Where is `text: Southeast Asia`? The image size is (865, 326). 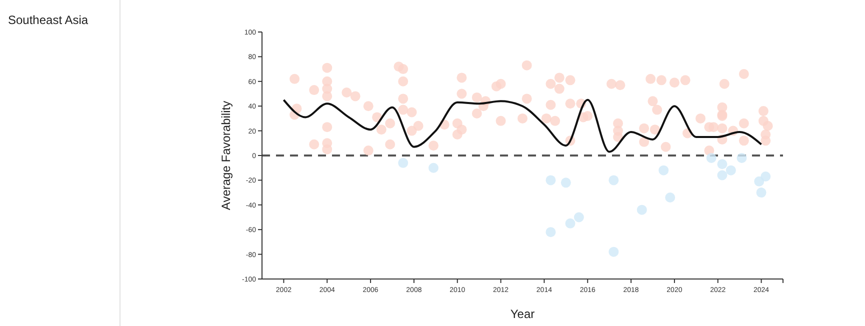
text: Southeast Asia is located at coordinates (48, 20).